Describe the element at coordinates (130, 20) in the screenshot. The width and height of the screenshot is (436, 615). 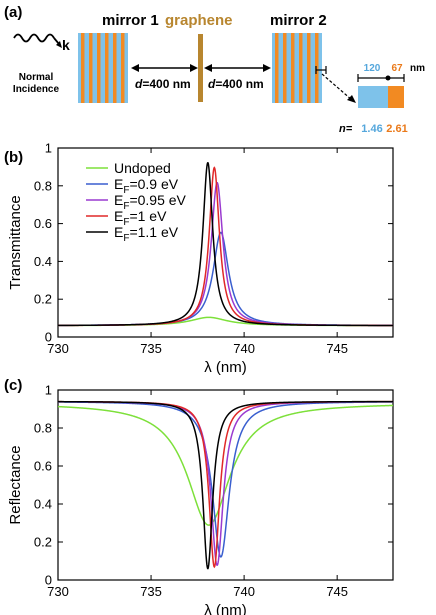
I see `mirror1-label: mirror 1` at that location.